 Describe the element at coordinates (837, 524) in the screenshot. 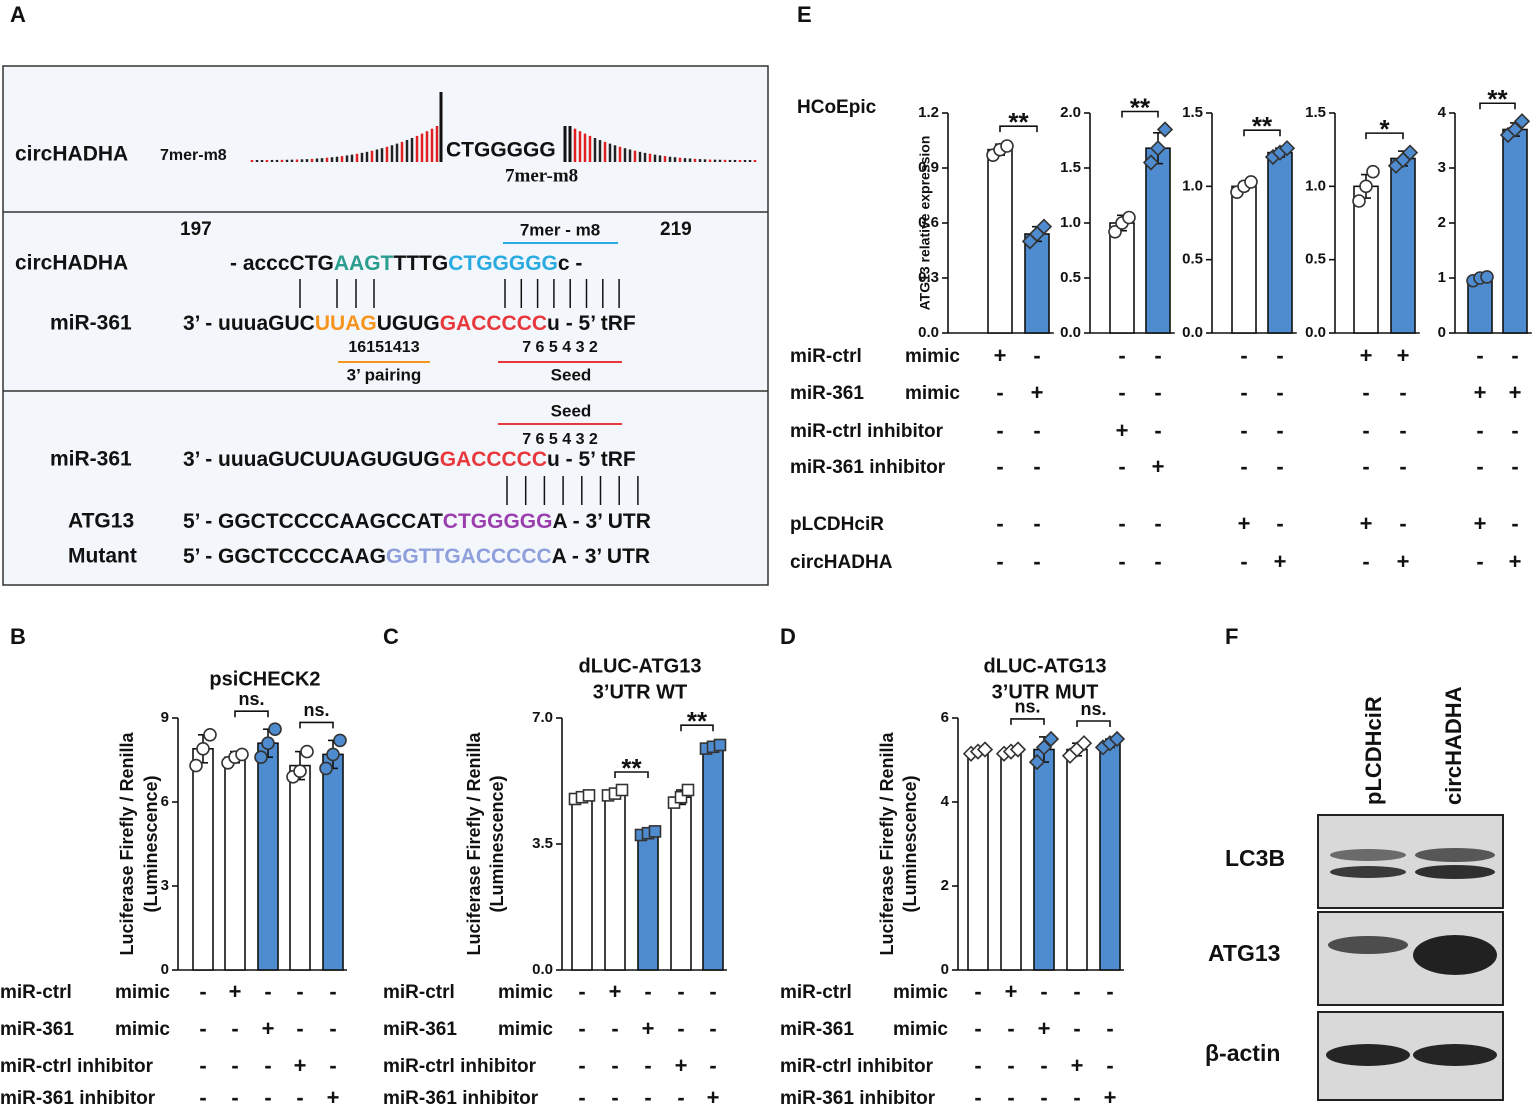

I see `condition-label: pLCDHciR` at that location.